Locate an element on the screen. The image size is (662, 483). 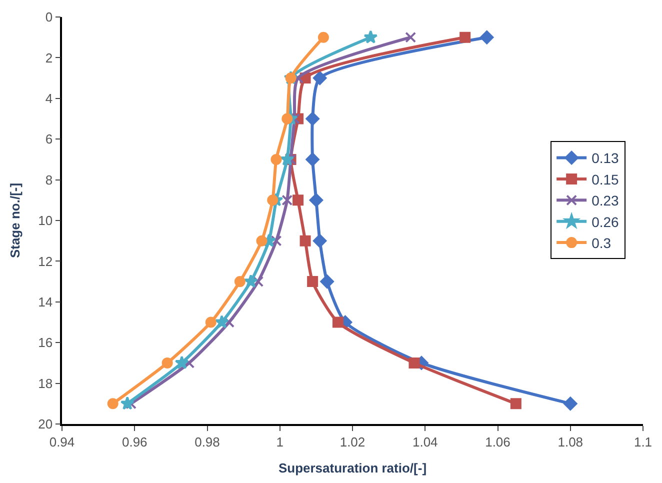
y-tick-label: 6 is located at coordinates (49, 139).